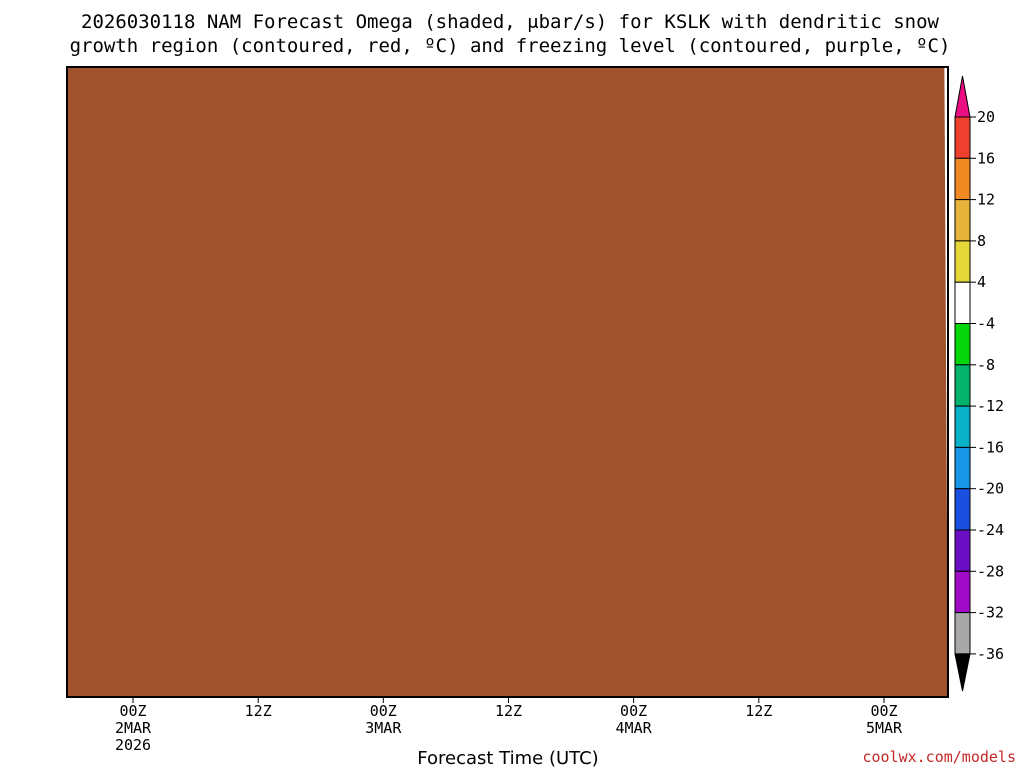 The width and height of the screenshot is (1024, 768). What do you see at coordinates (939, 757) in the screenshot?
I see `credit-text: coolwx.com/models` at bounding box center [939, 757].